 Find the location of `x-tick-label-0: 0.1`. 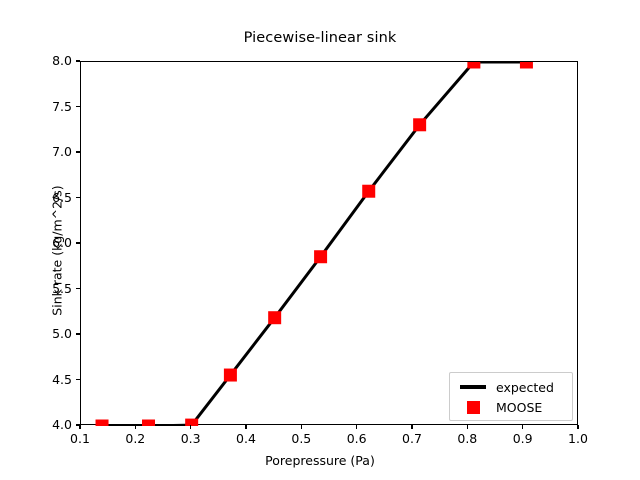

x-tick-label-0: 0.1 is located at coordinates (80, 438).